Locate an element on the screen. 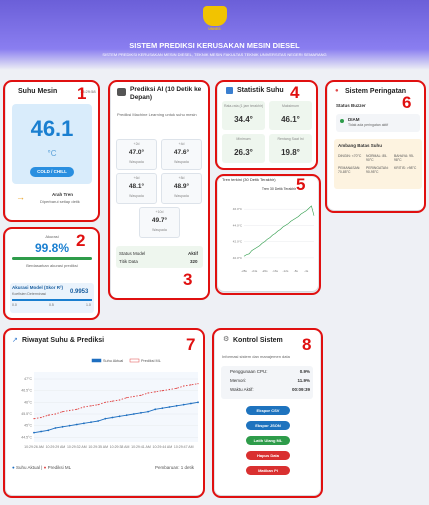  status-panel is located at coordinates (159, 257).